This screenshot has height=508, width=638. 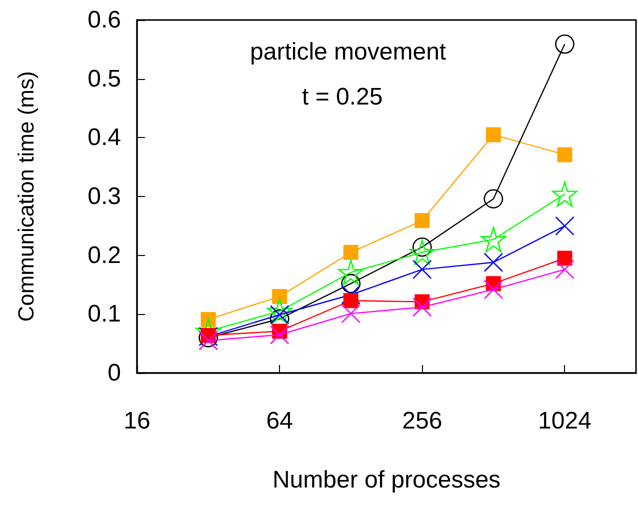 I want to click on y-tick-label: 0.2, so click(x=104, y=255).